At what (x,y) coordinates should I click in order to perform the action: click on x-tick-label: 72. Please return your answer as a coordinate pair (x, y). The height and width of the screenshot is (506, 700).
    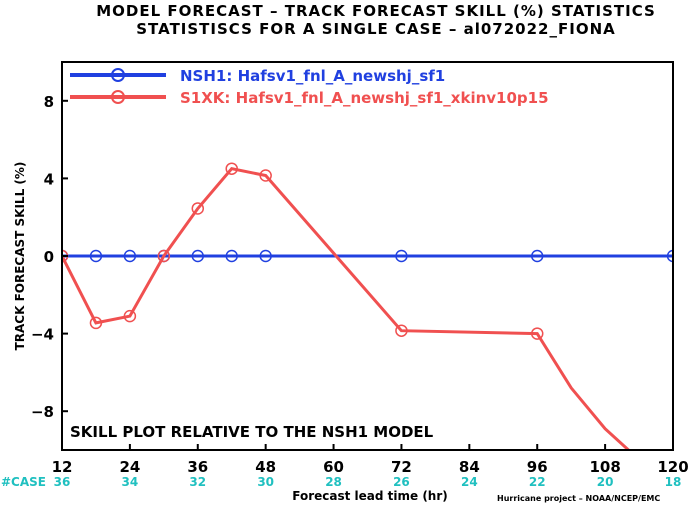
    Looking at the image, I should click on (401, 467).